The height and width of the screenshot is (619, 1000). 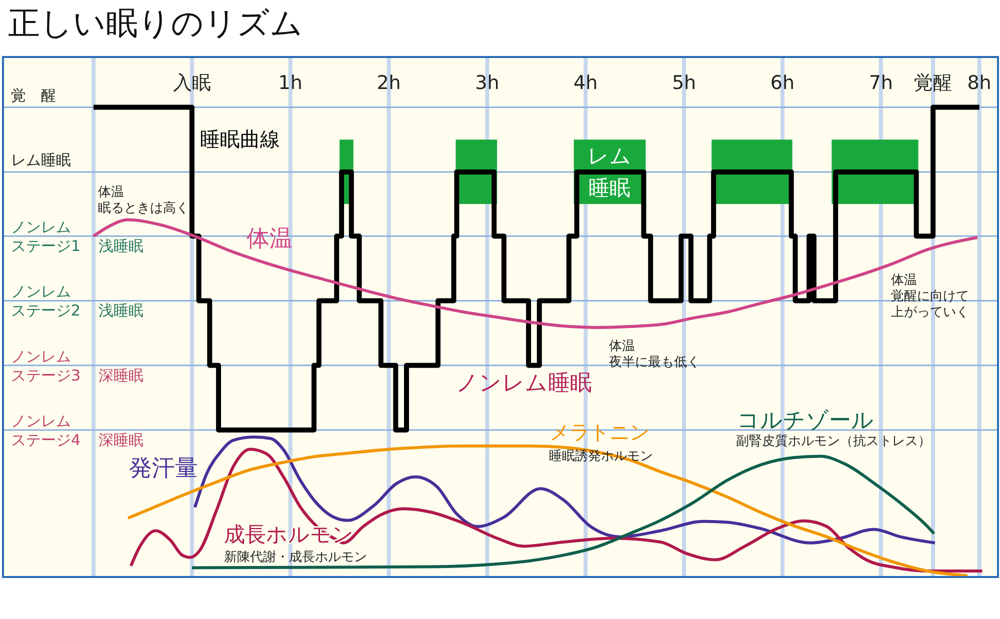 I want to click on text: ノンレムステージ3 深睡眠, so click(x=77, y=365).